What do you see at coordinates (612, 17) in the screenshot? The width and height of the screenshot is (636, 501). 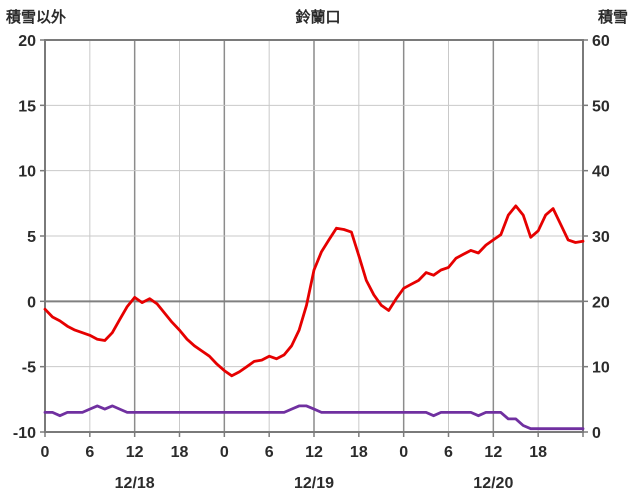 I see `right-axis-title: 積雪` at bounding box center [612, 17].